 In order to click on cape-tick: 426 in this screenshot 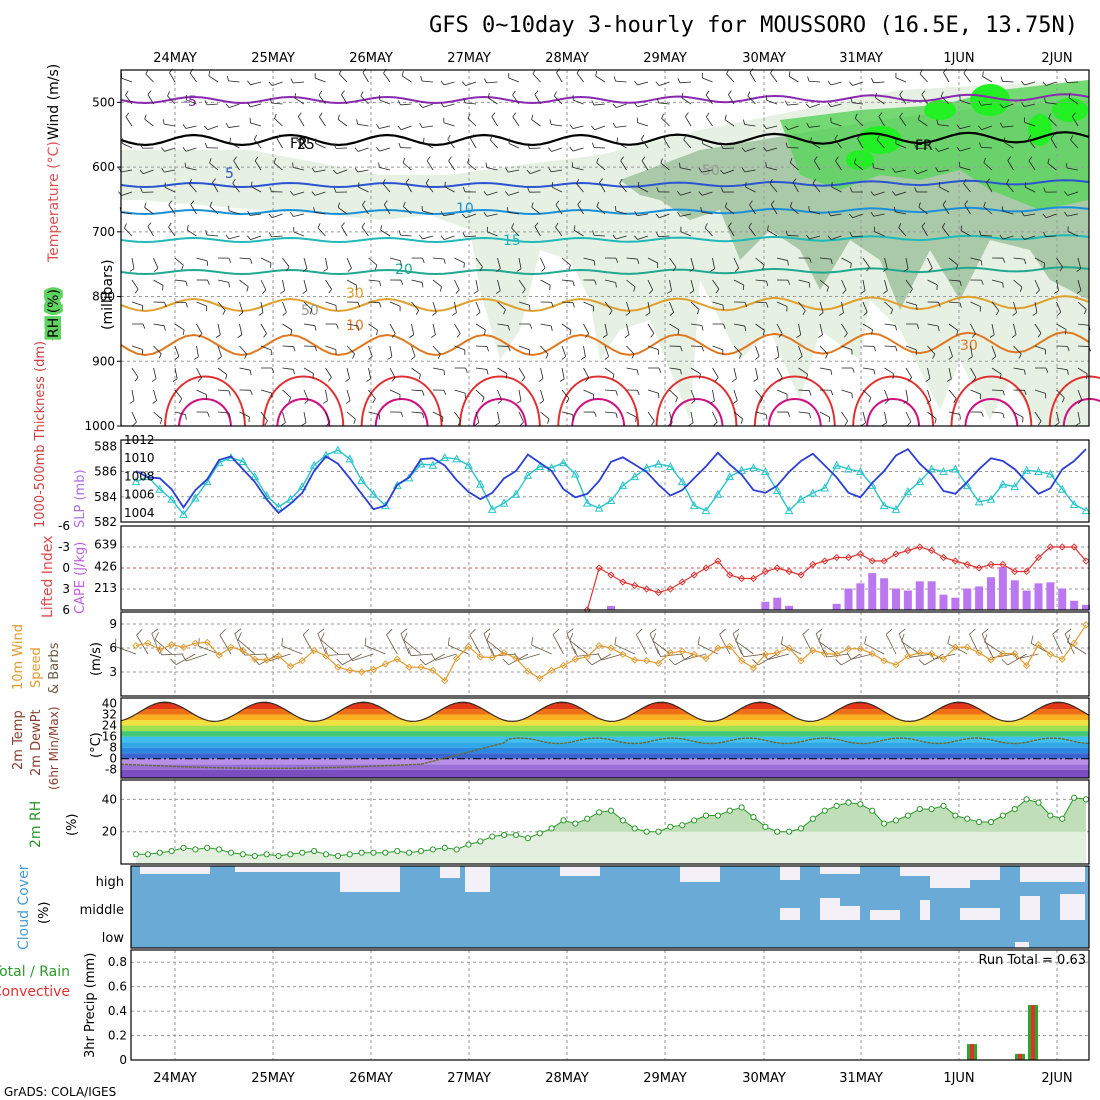, I will do `click(105, 566)`.